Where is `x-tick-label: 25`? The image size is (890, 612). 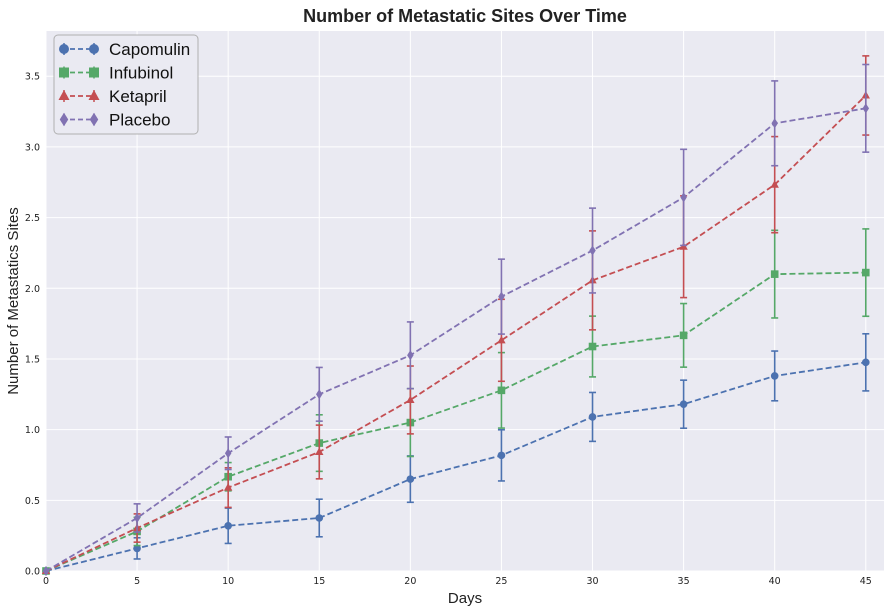
x-tick-label: 25 is located at coordinates (501, 581).